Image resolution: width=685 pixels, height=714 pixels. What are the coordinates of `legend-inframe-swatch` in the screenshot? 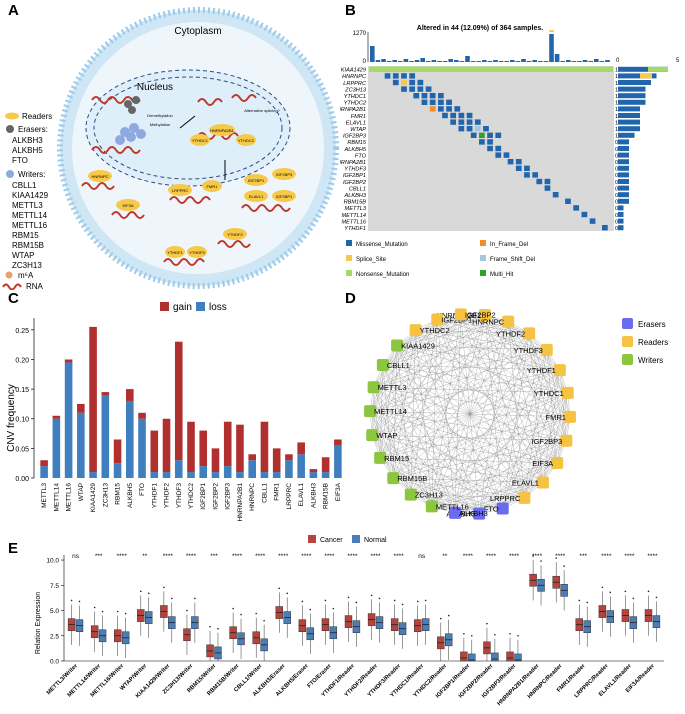 It's located at (483, 243).